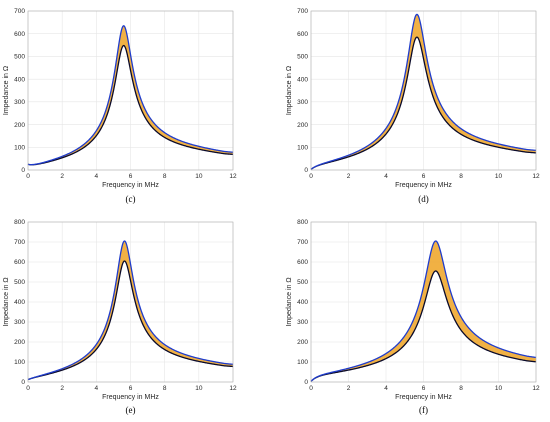 The width and height of the screenshot is (550, 422). Describe the element at coordinates (131, 410) in the screenshot. I see `panel-caption: (e)` at that location.